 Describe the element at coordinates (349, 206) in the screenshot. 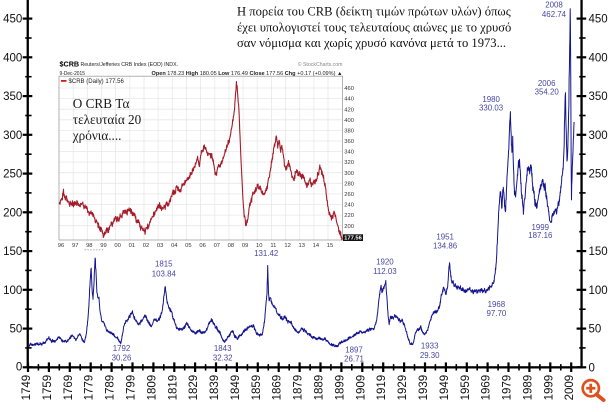

I see `svg-text: 240` at that location.